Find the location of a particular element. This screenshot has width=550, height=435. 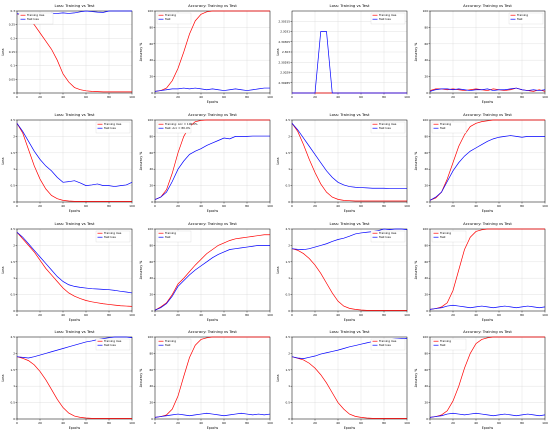

y-tick-label: 2.3029 is located at coordinates (285, 73).